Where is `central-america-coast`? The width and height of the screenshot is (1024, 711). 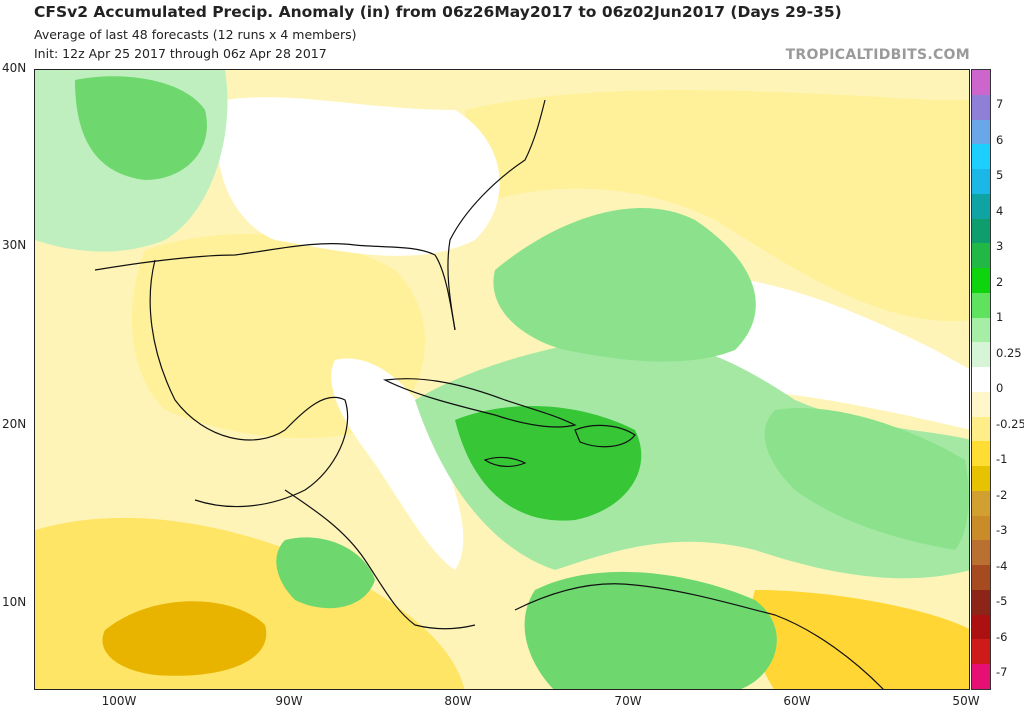 central-america-coast is located at coordinates (380, 559).